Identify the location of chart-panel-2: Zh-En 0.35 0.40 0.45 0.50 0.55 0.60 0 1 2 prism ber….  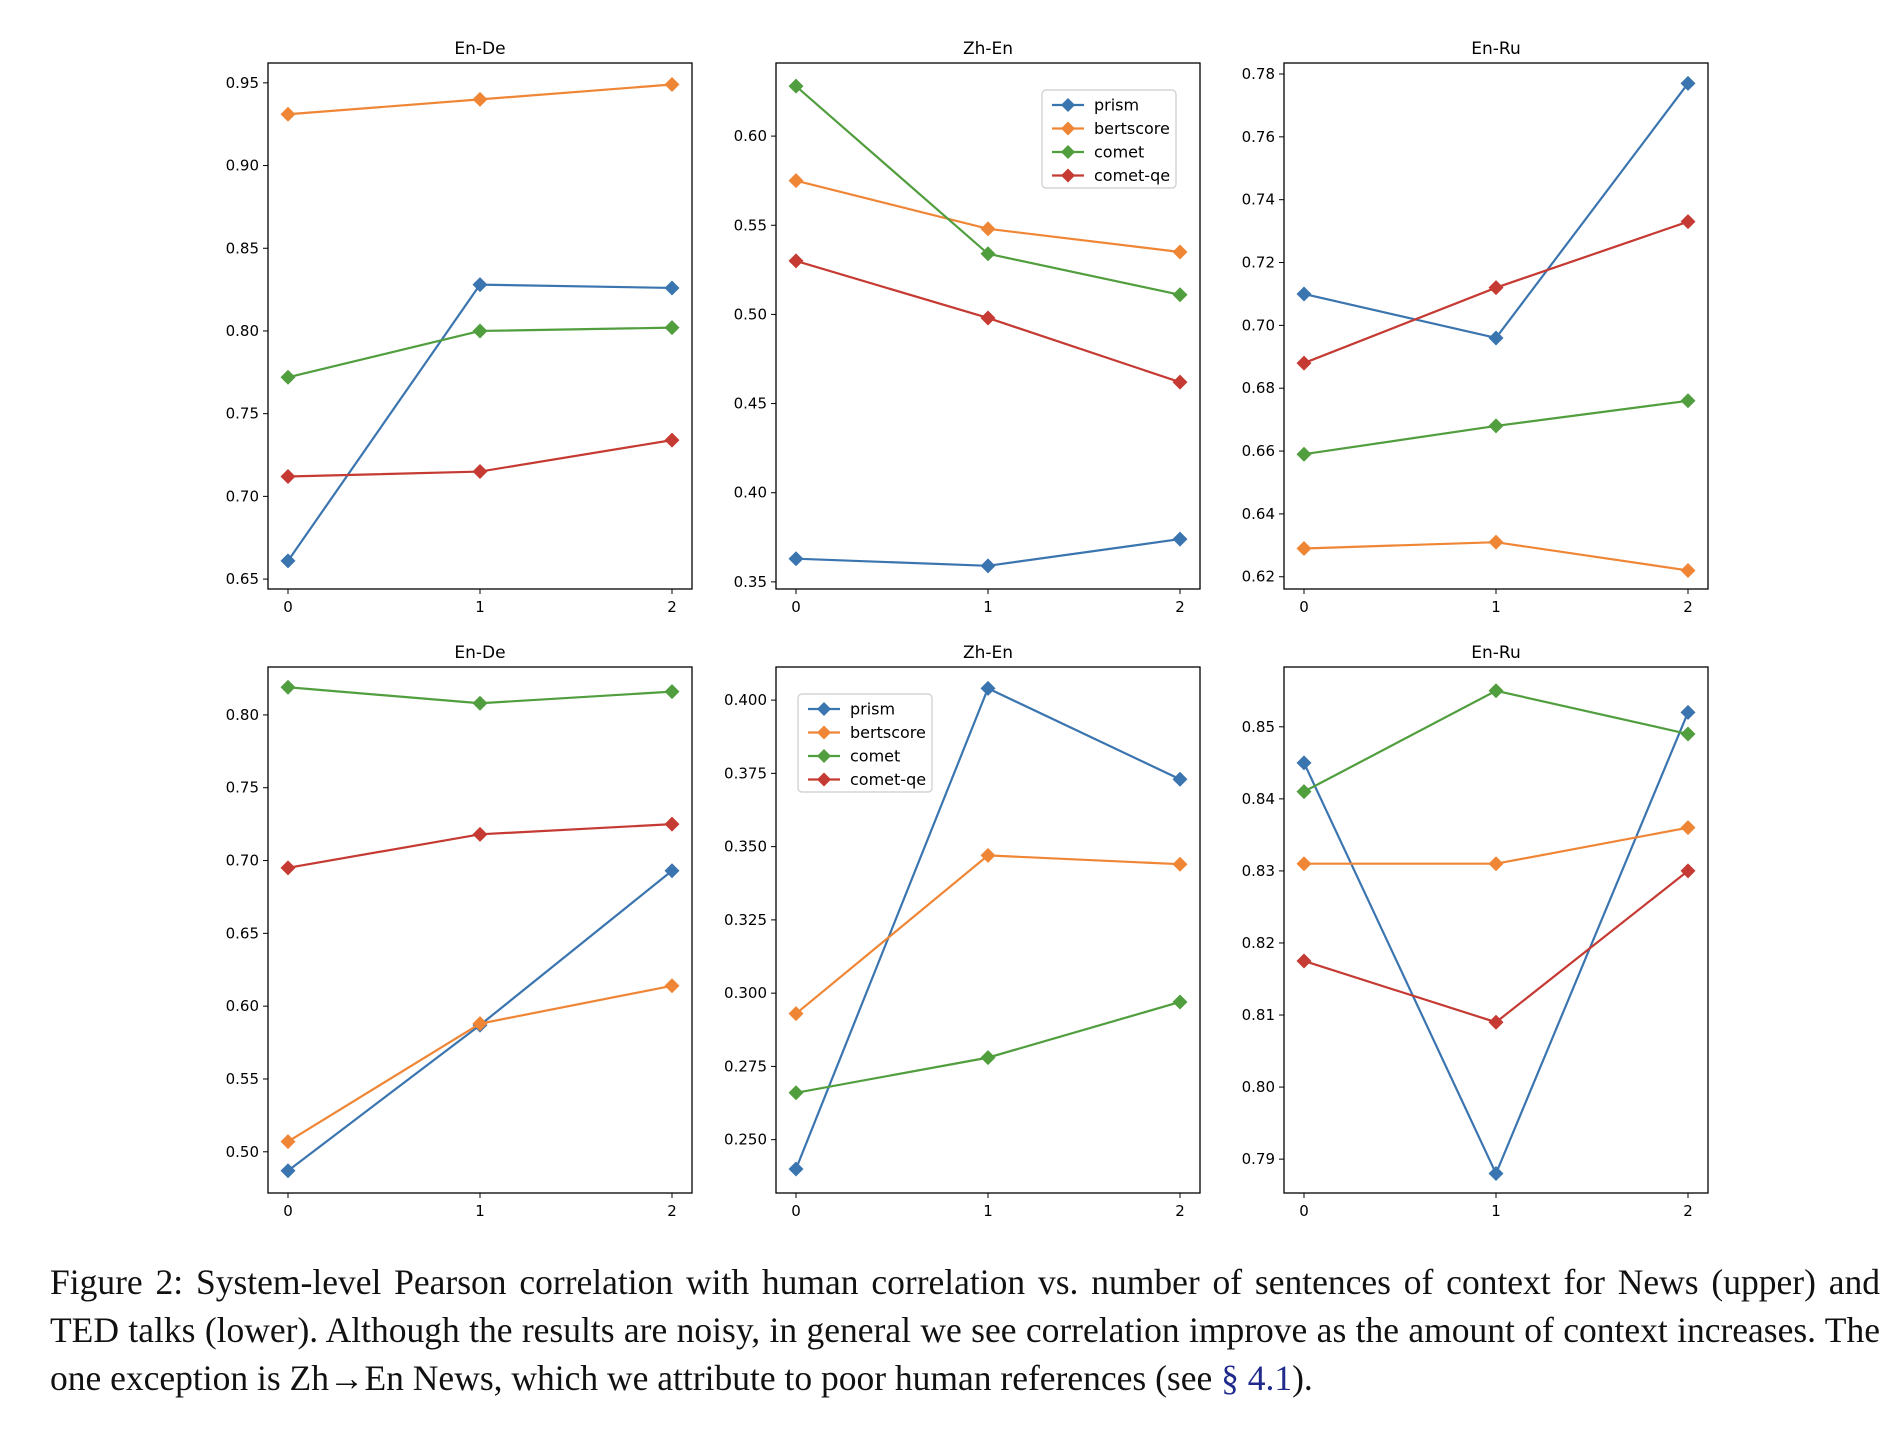
(967, 327).